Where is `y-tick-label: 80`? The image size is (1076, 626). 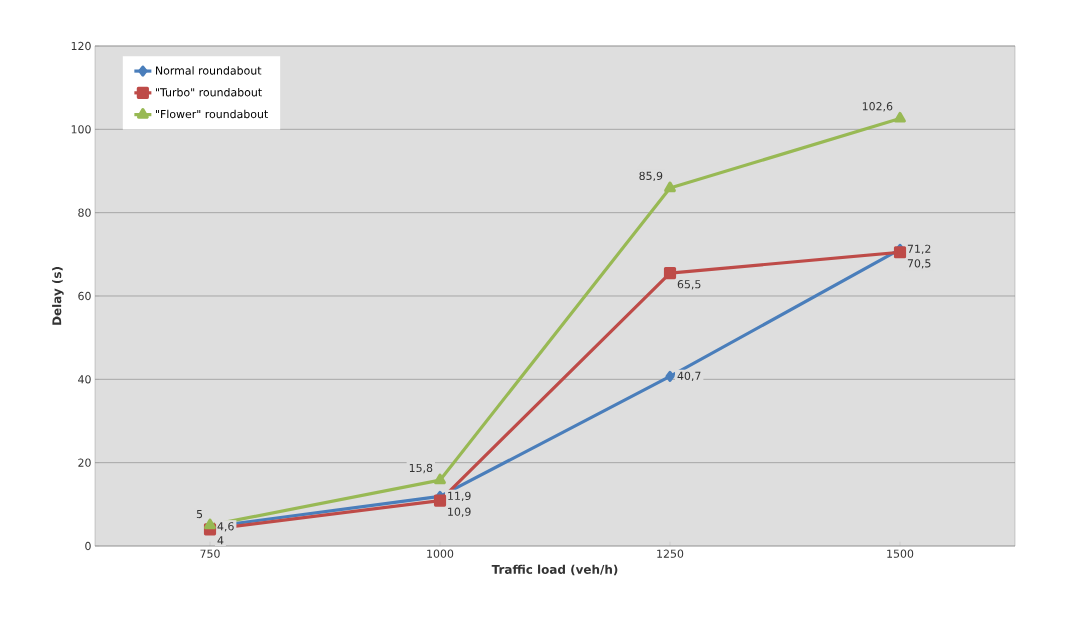
y-tick-label: 80 is located at coordinates (84, 212).